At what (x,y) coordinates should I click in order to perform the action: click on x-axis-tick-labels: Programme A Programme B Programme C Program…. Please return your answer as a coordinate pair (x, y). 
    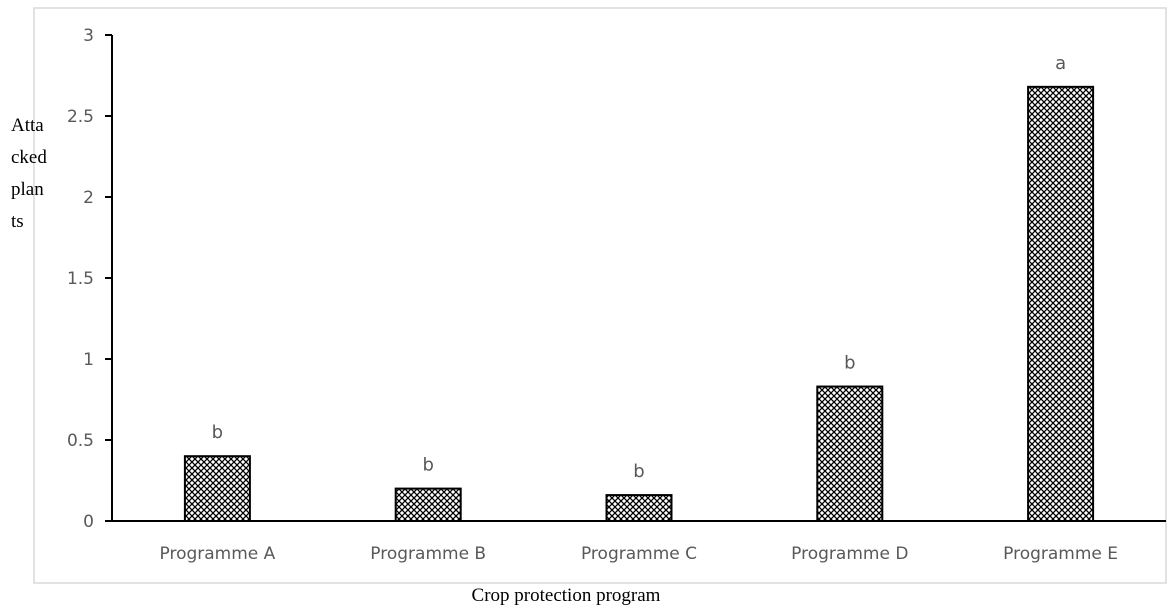
    Looking at the image, I should click on (639, 554).